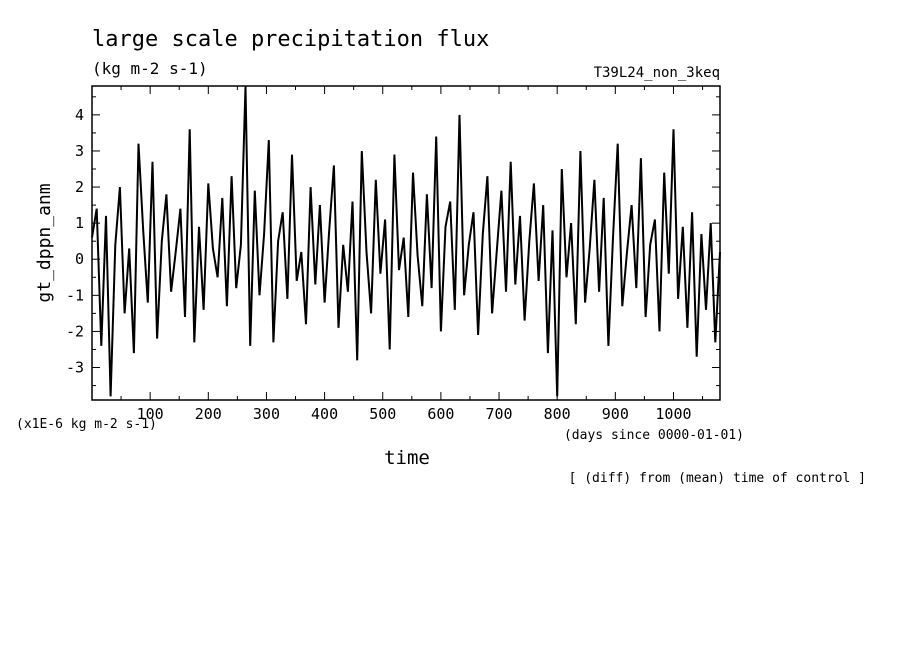 Image resolution: width=904 pixels, height=654 pixels. I want to click on y-tick-label: 0, so click(79, 259).